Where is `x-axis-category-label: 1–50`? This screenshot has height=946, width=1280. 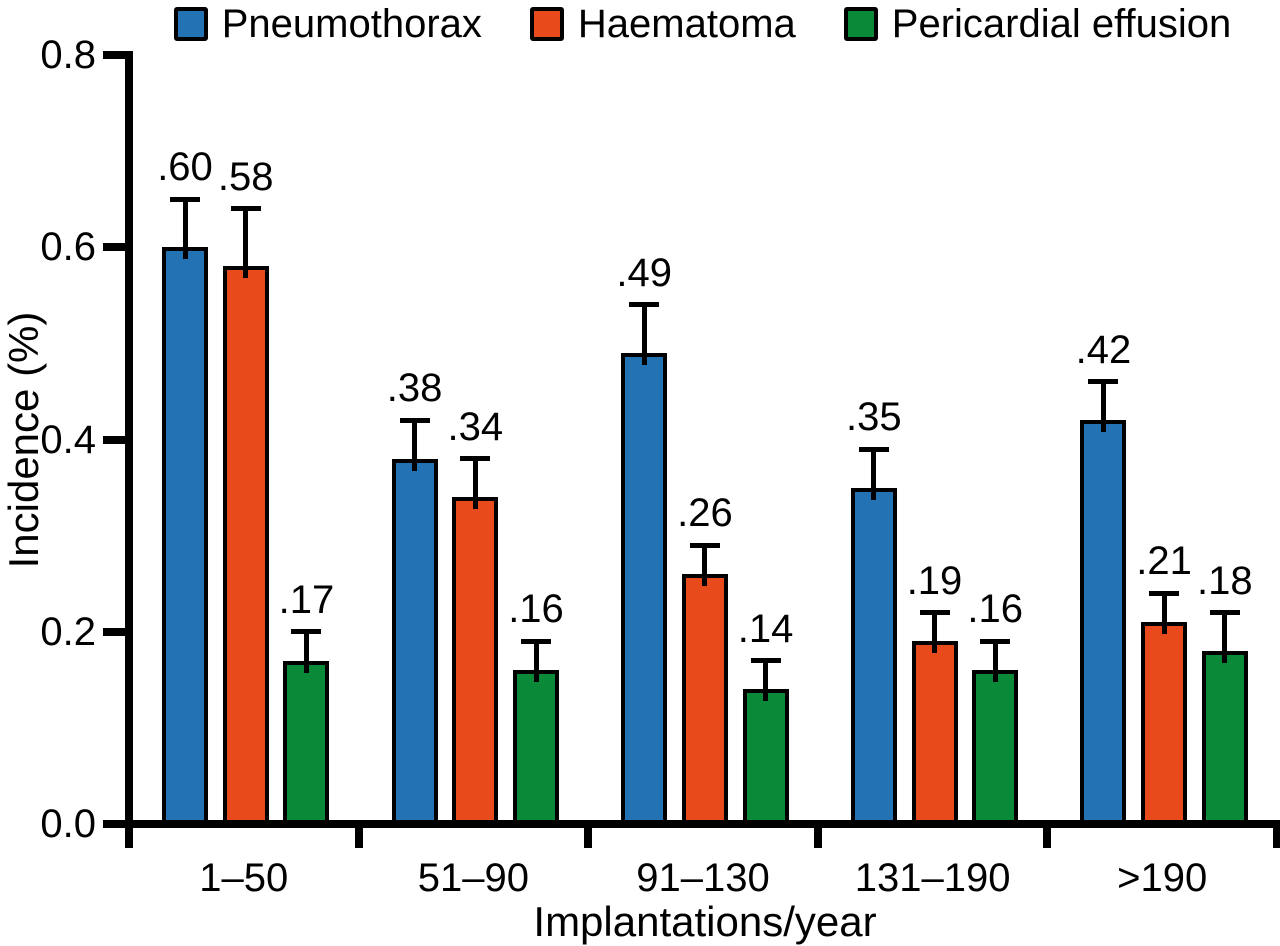 x-axis-category-label: 1–50 is located at coordinates (244, 878).